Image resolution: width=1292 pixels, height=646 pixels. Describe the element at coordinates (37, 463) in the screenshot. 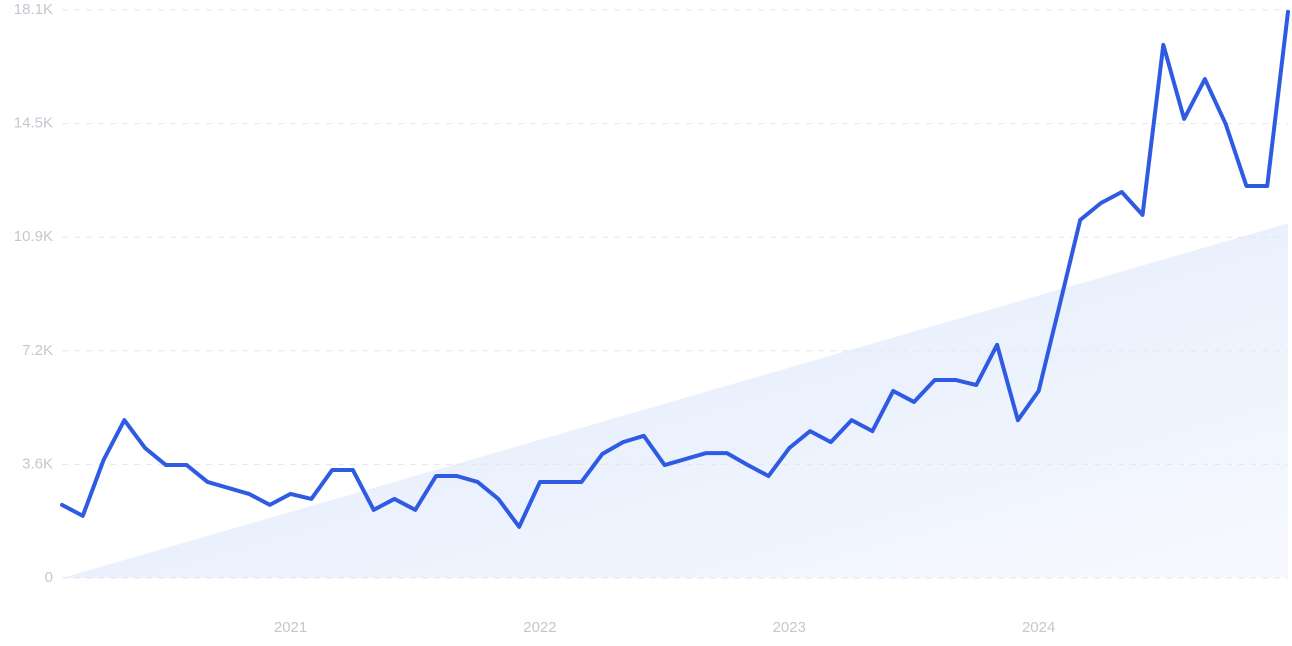

I see `y-tick-label: 3.6K` at that location.